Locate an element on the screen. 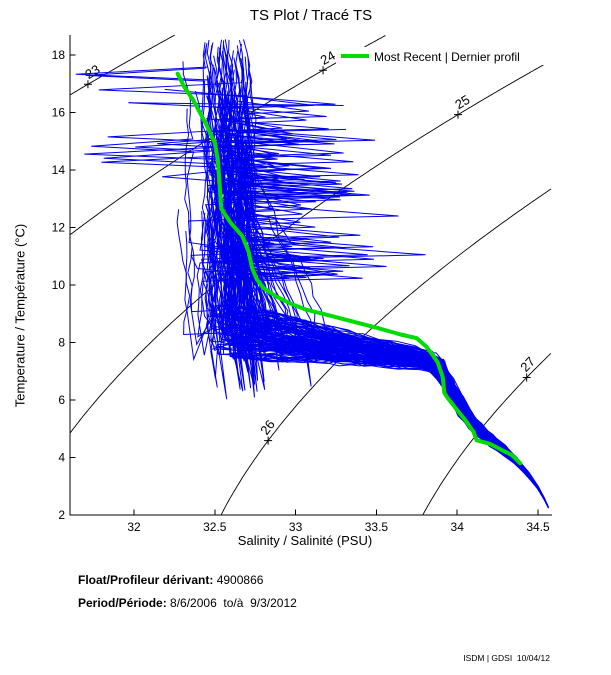  credit-text: ISDM | GDSI 10/04/12 is located at coordinates (506, 658).